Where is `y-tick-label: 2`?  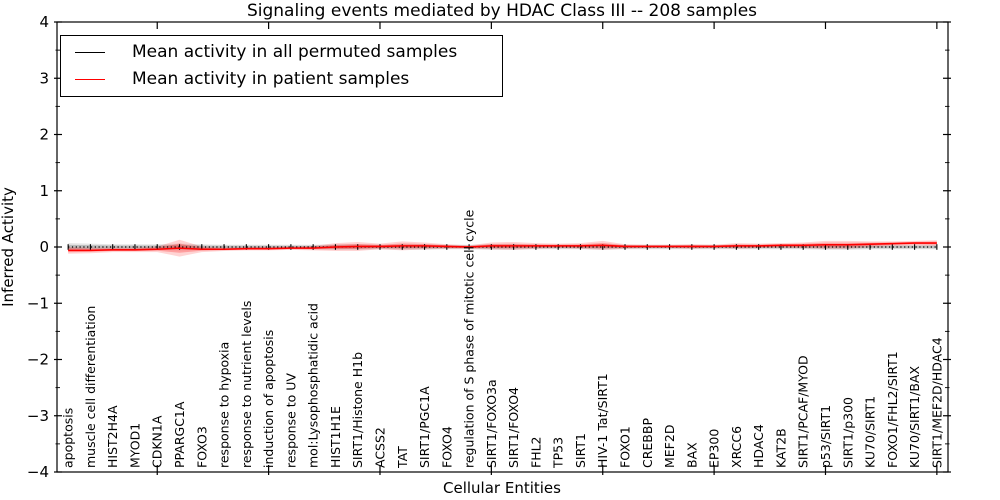 y-tick-label: 2 is located at coordinates (44, 135).